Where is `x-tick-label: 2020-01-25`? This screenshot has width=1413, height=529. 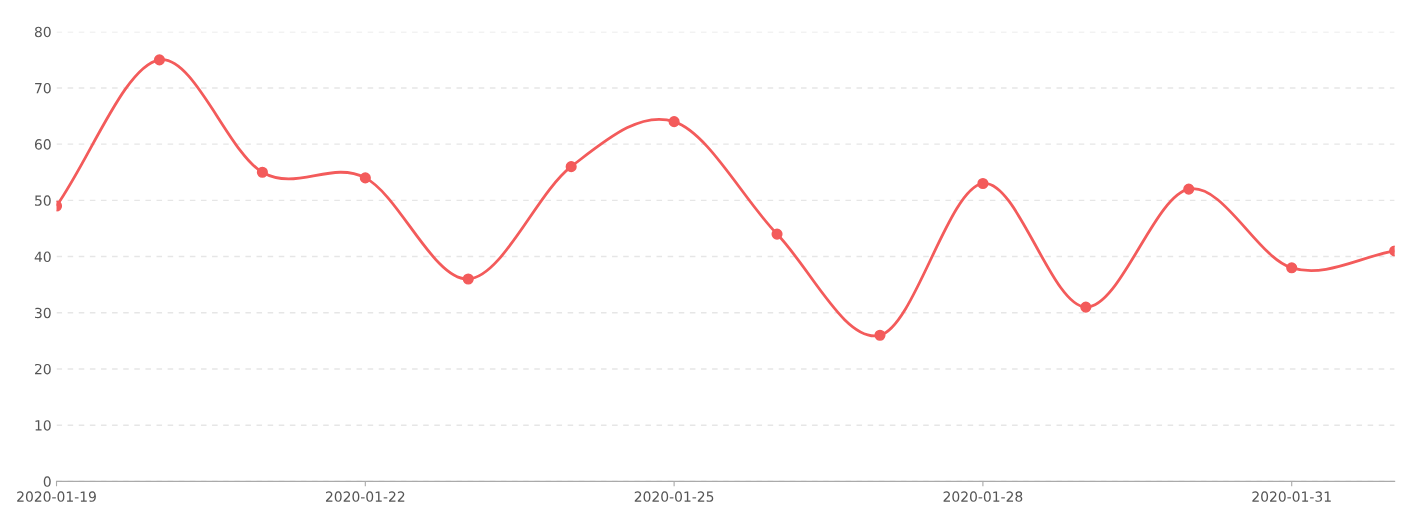
x-tick-label: 2020-01-25 is located at coordinates (674, 496).